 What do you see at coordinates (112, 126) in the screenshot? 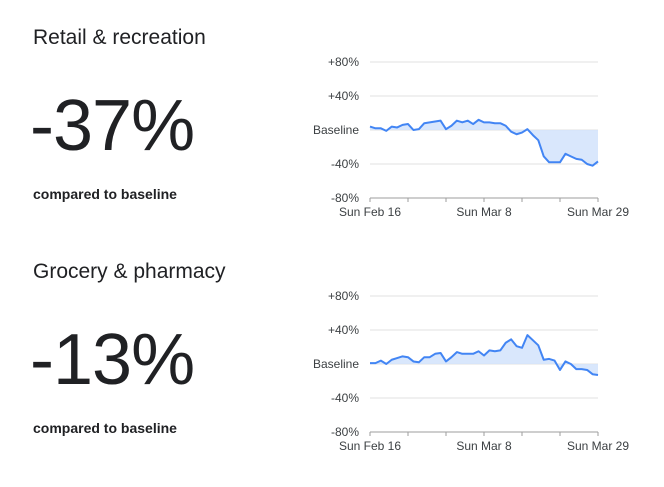
I see `change-value: -37%` at bounding box center [112, 126].